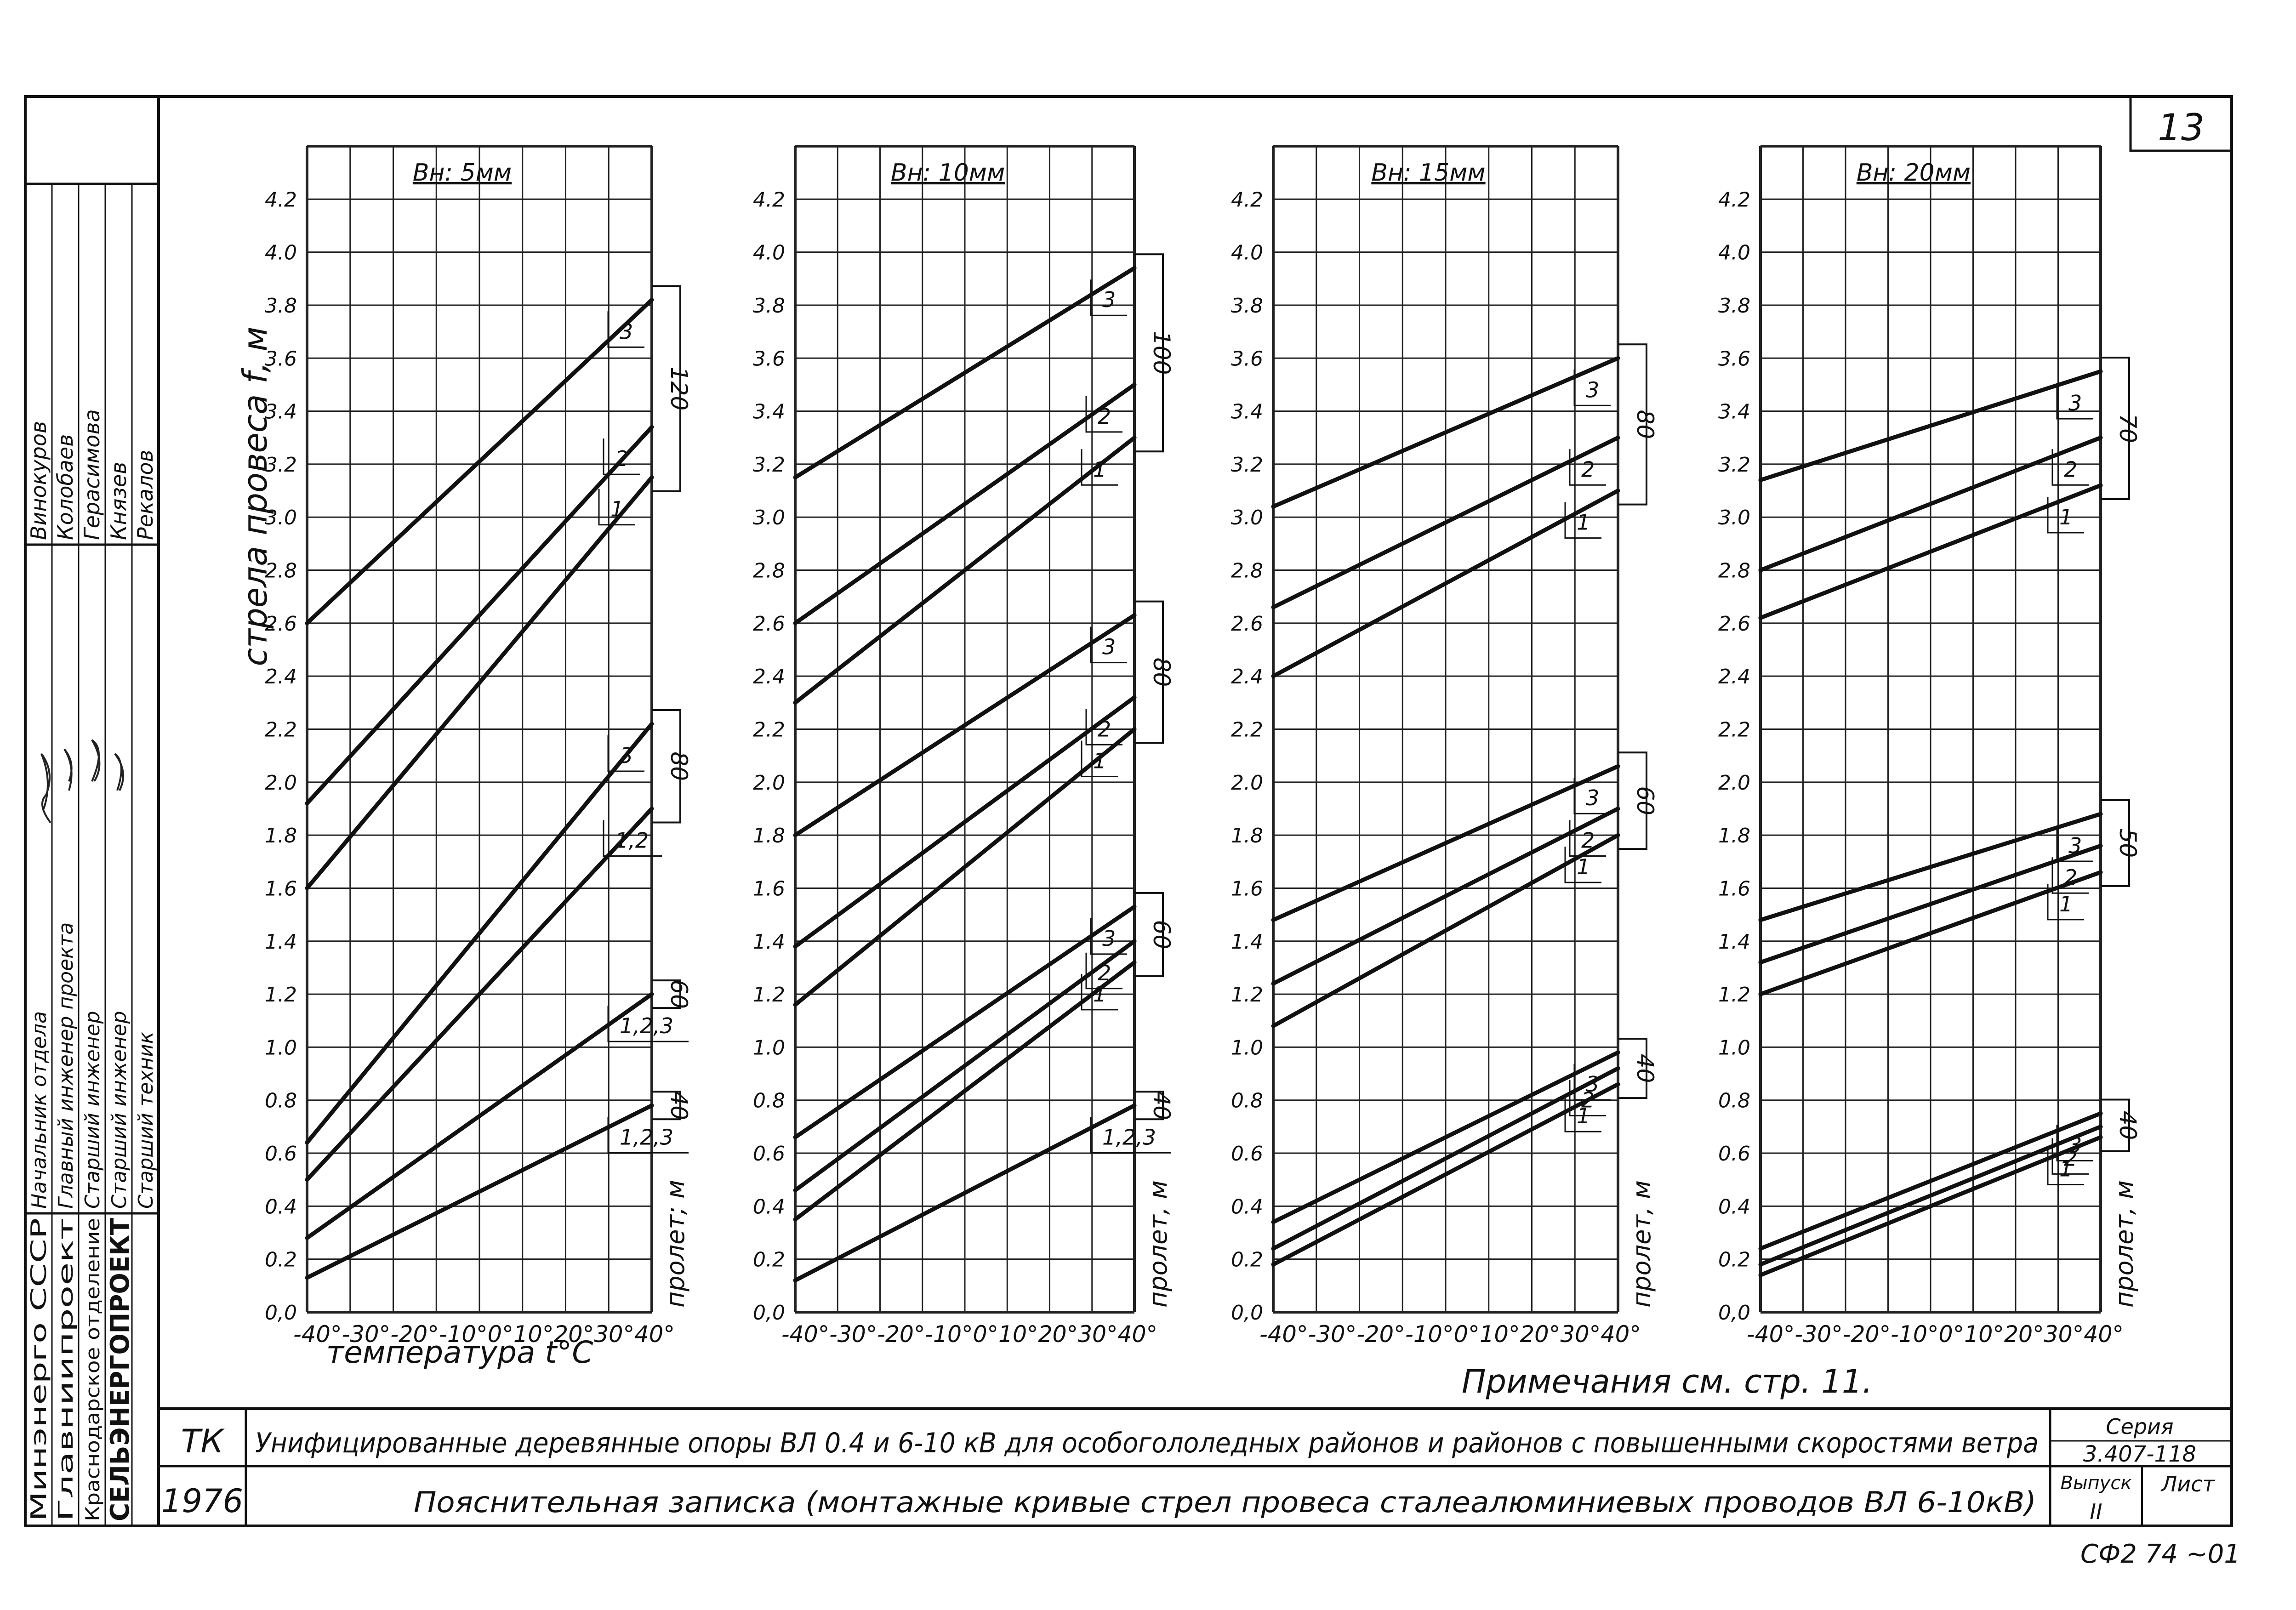 The width and height of the screenshot is (2296, 1610). What do you see at coordinates (459, 1352) in the screenshot?
I see `x-axis-label: температура t°C` at bounding box center [459, 1352].